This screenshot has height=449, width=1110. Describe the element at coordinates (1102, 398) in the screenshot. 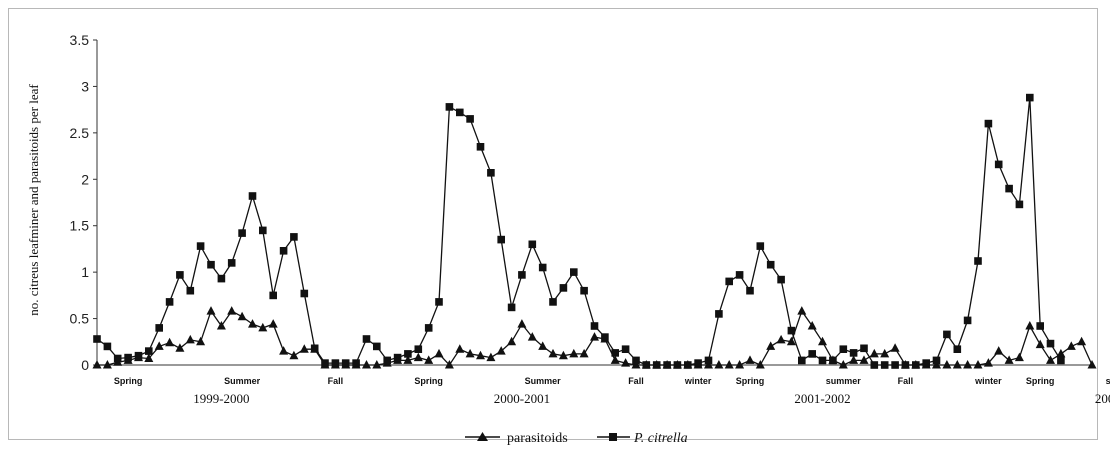

I see `period-label: 2002-2003` at that location.